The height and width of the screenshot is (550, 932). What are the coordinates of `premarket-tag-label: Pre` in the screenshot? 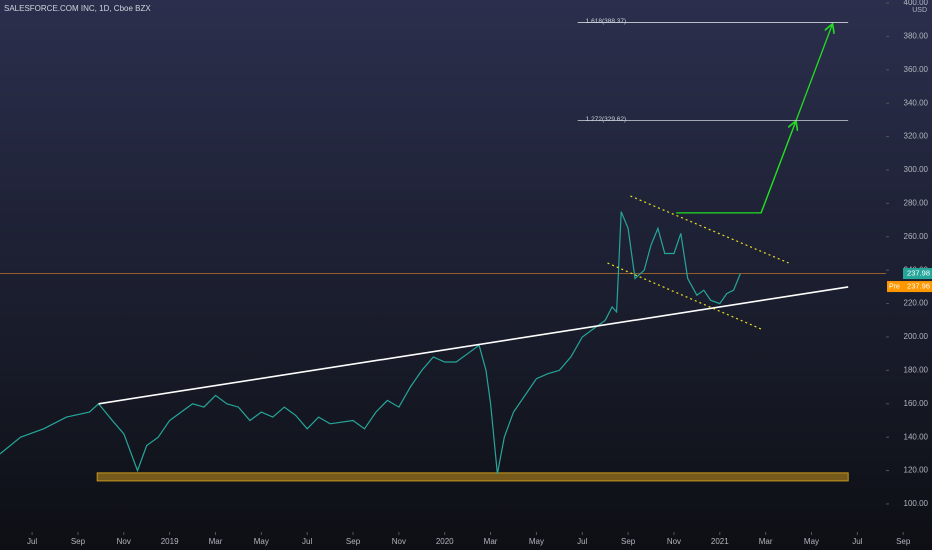 It's located at (894, 286).